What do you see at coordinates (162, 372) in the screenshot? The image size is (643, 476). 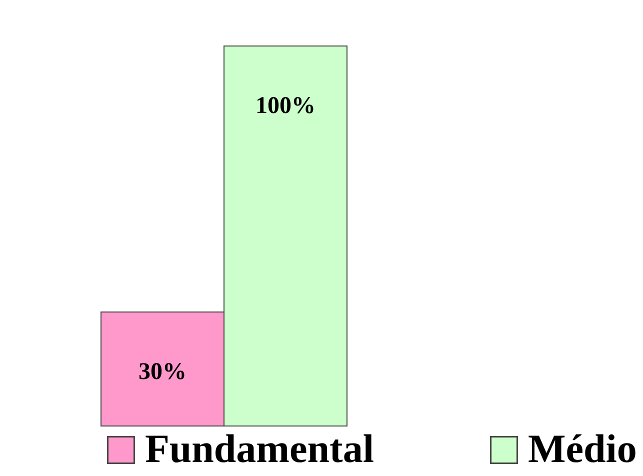 I see `data-label: 30%` at bounding box center [162, 372].